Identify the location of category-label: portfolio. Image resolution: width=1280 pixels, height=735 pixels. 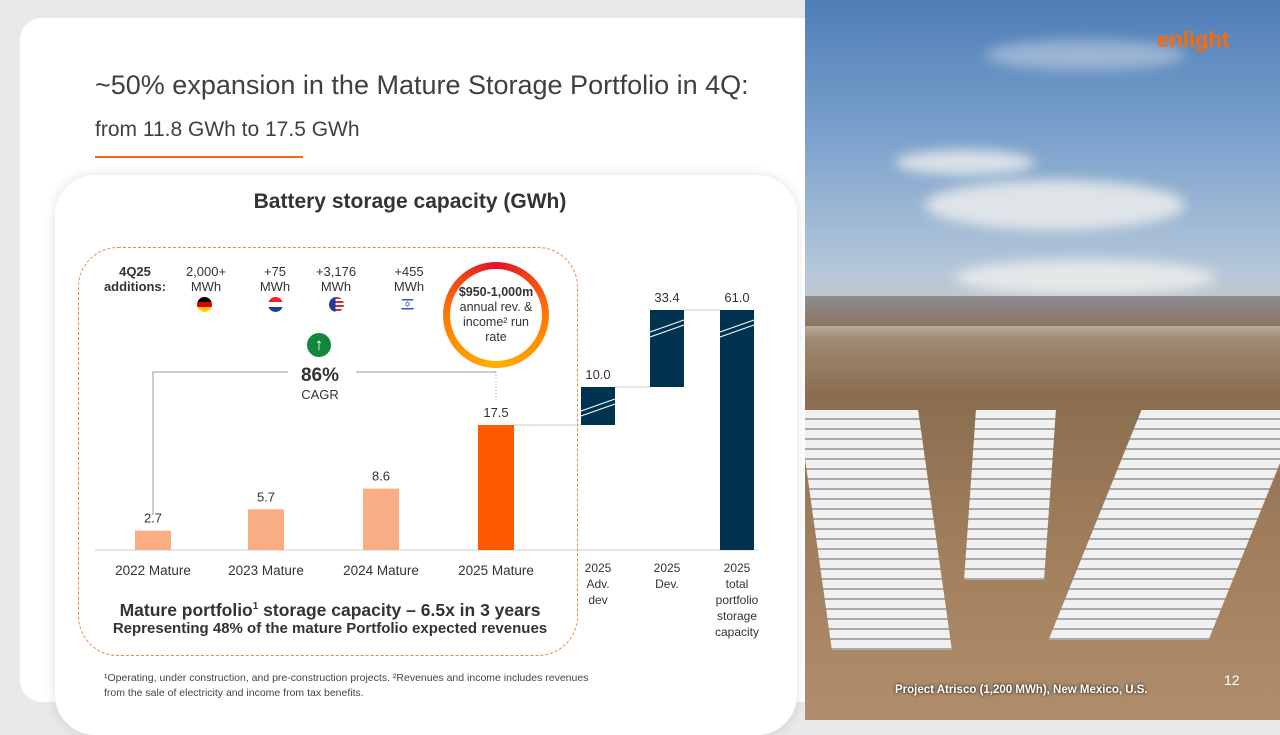
(737, 600).